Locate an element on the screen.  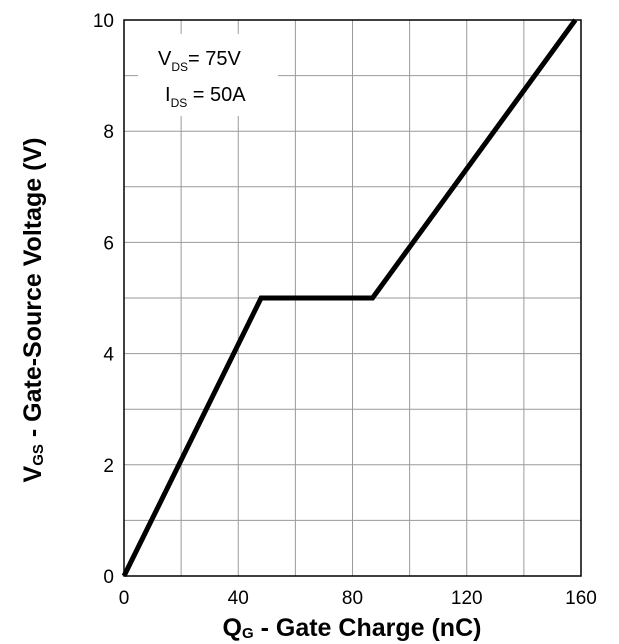
x-axis-label-sub: G is located at coordinates (248, 633).